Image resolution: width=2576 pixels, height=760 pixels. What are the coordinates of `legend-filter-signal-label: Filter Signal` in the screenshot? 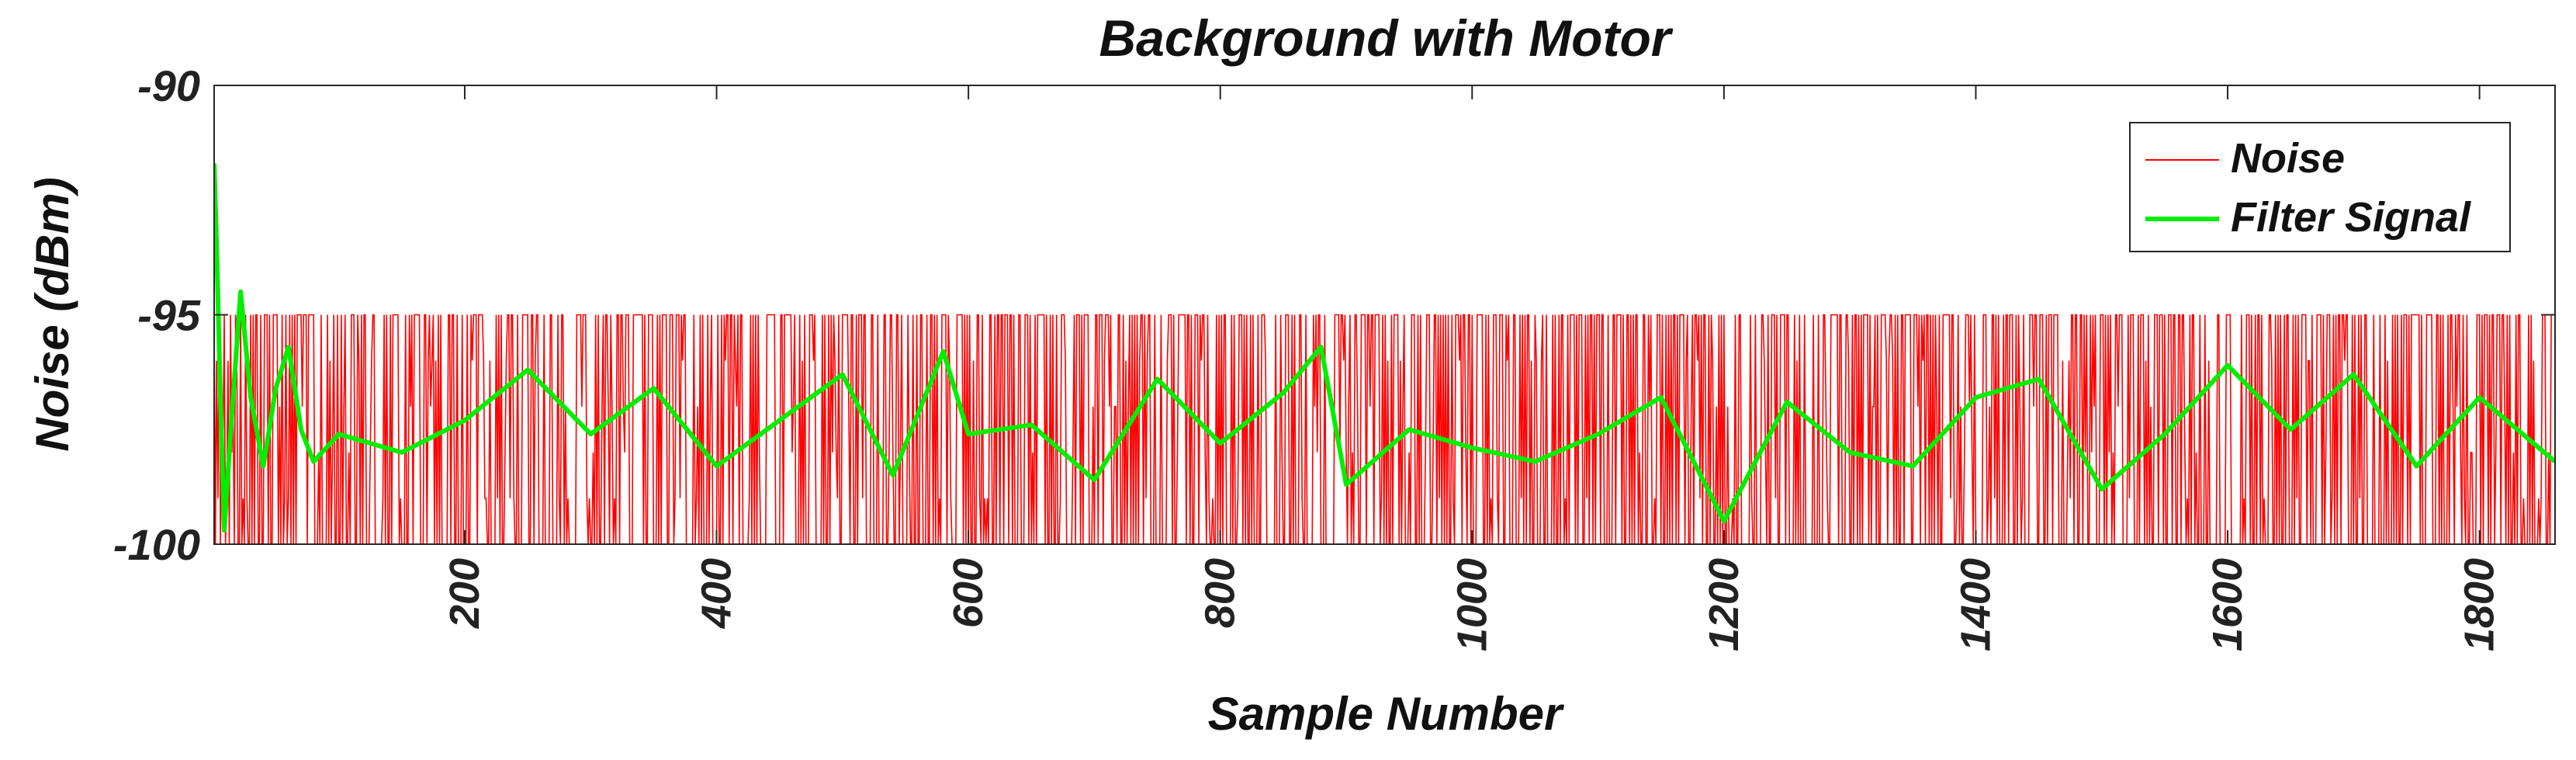 It's located at (2351, 218).